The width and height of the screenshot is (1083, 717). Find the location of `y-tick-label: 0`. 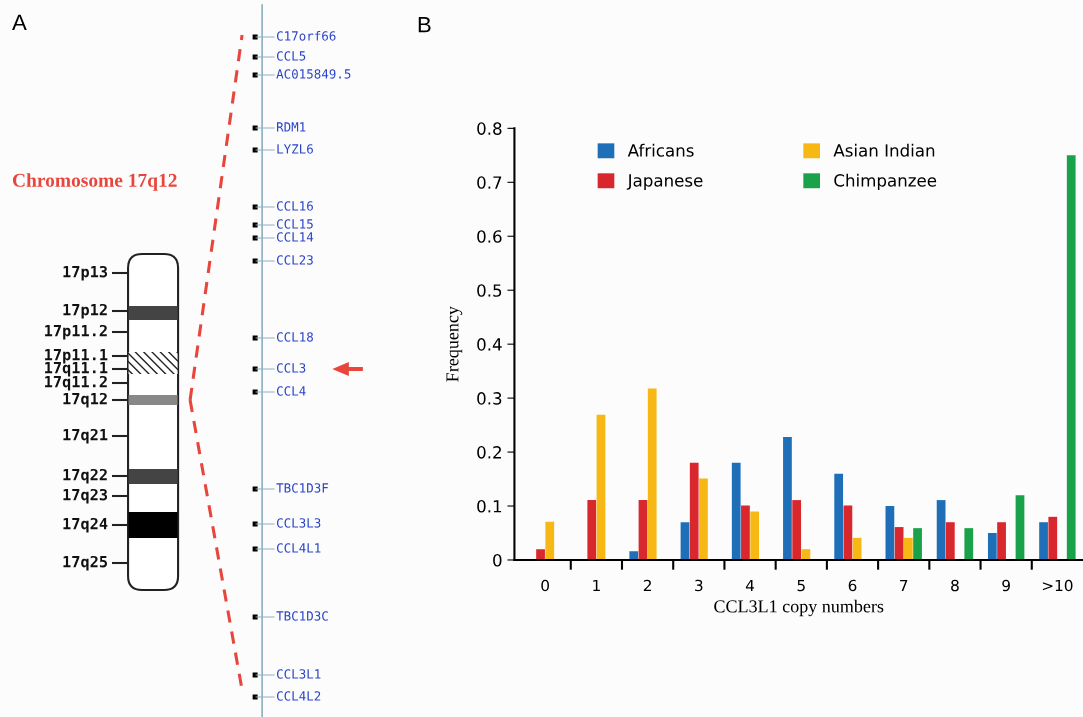

y-tick-label: 0 is located at coordinates (497, 560).